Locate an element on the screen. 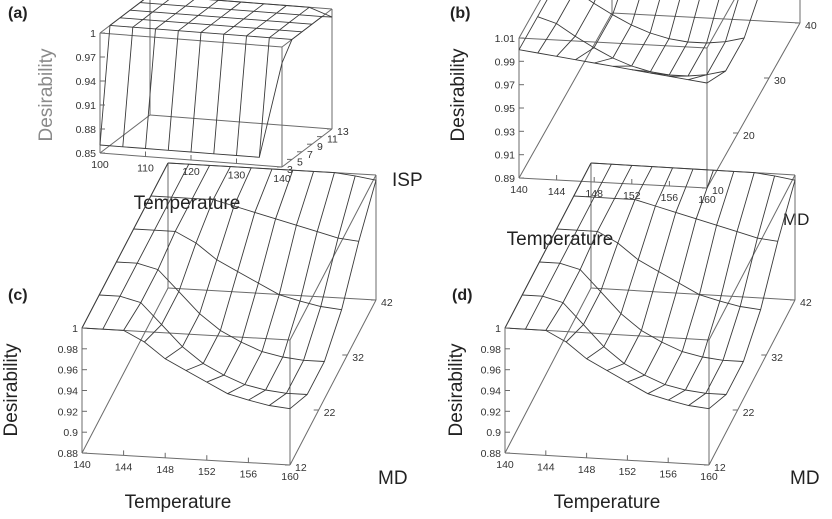 The width and height of the screenshot is (832, 519). x-tick-label: 144 is located at coordinates (546, 467).